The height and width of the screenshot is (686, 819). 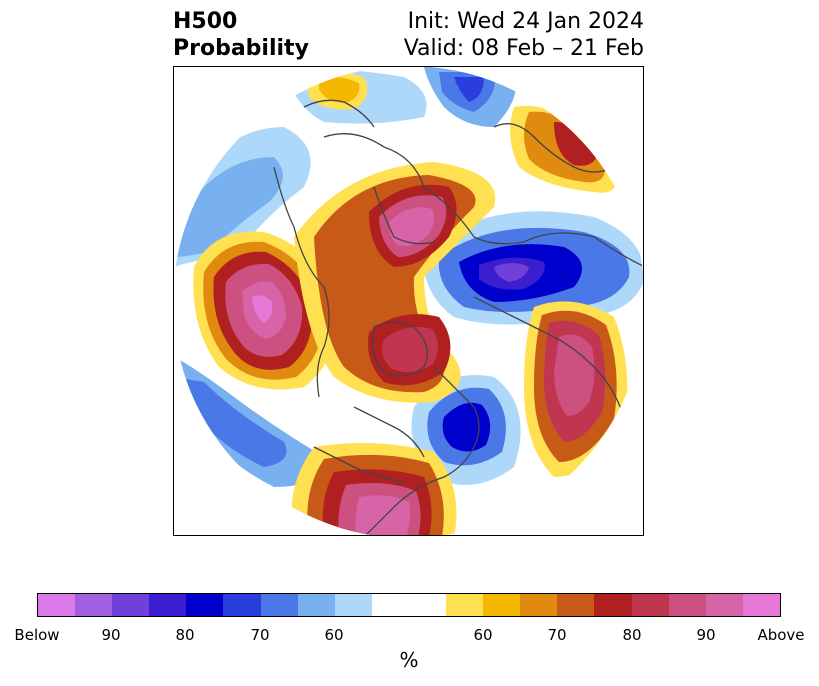 I want to click on title-variable: H500, so click(x=205, y=21).